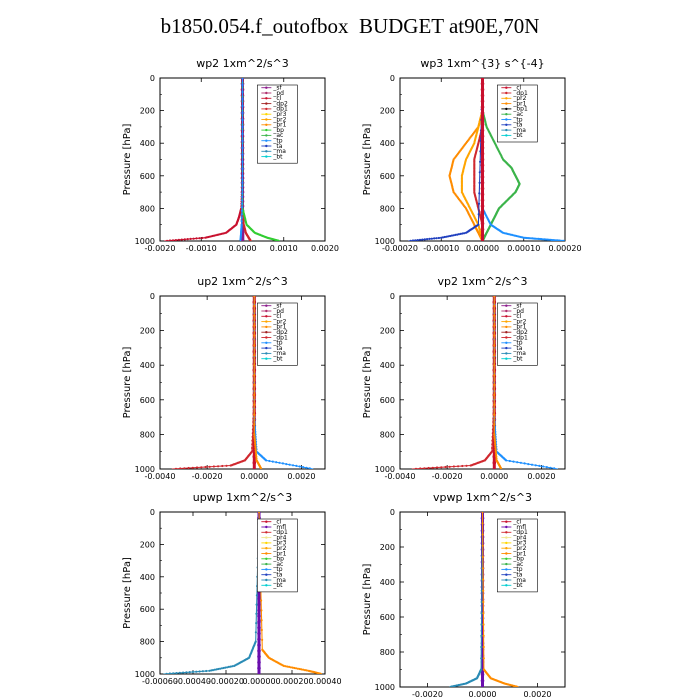  What do you see at coordinates (278, 130) in the screenshot?
I see `legend-entry: _bp` at bounding box center [278, 130].